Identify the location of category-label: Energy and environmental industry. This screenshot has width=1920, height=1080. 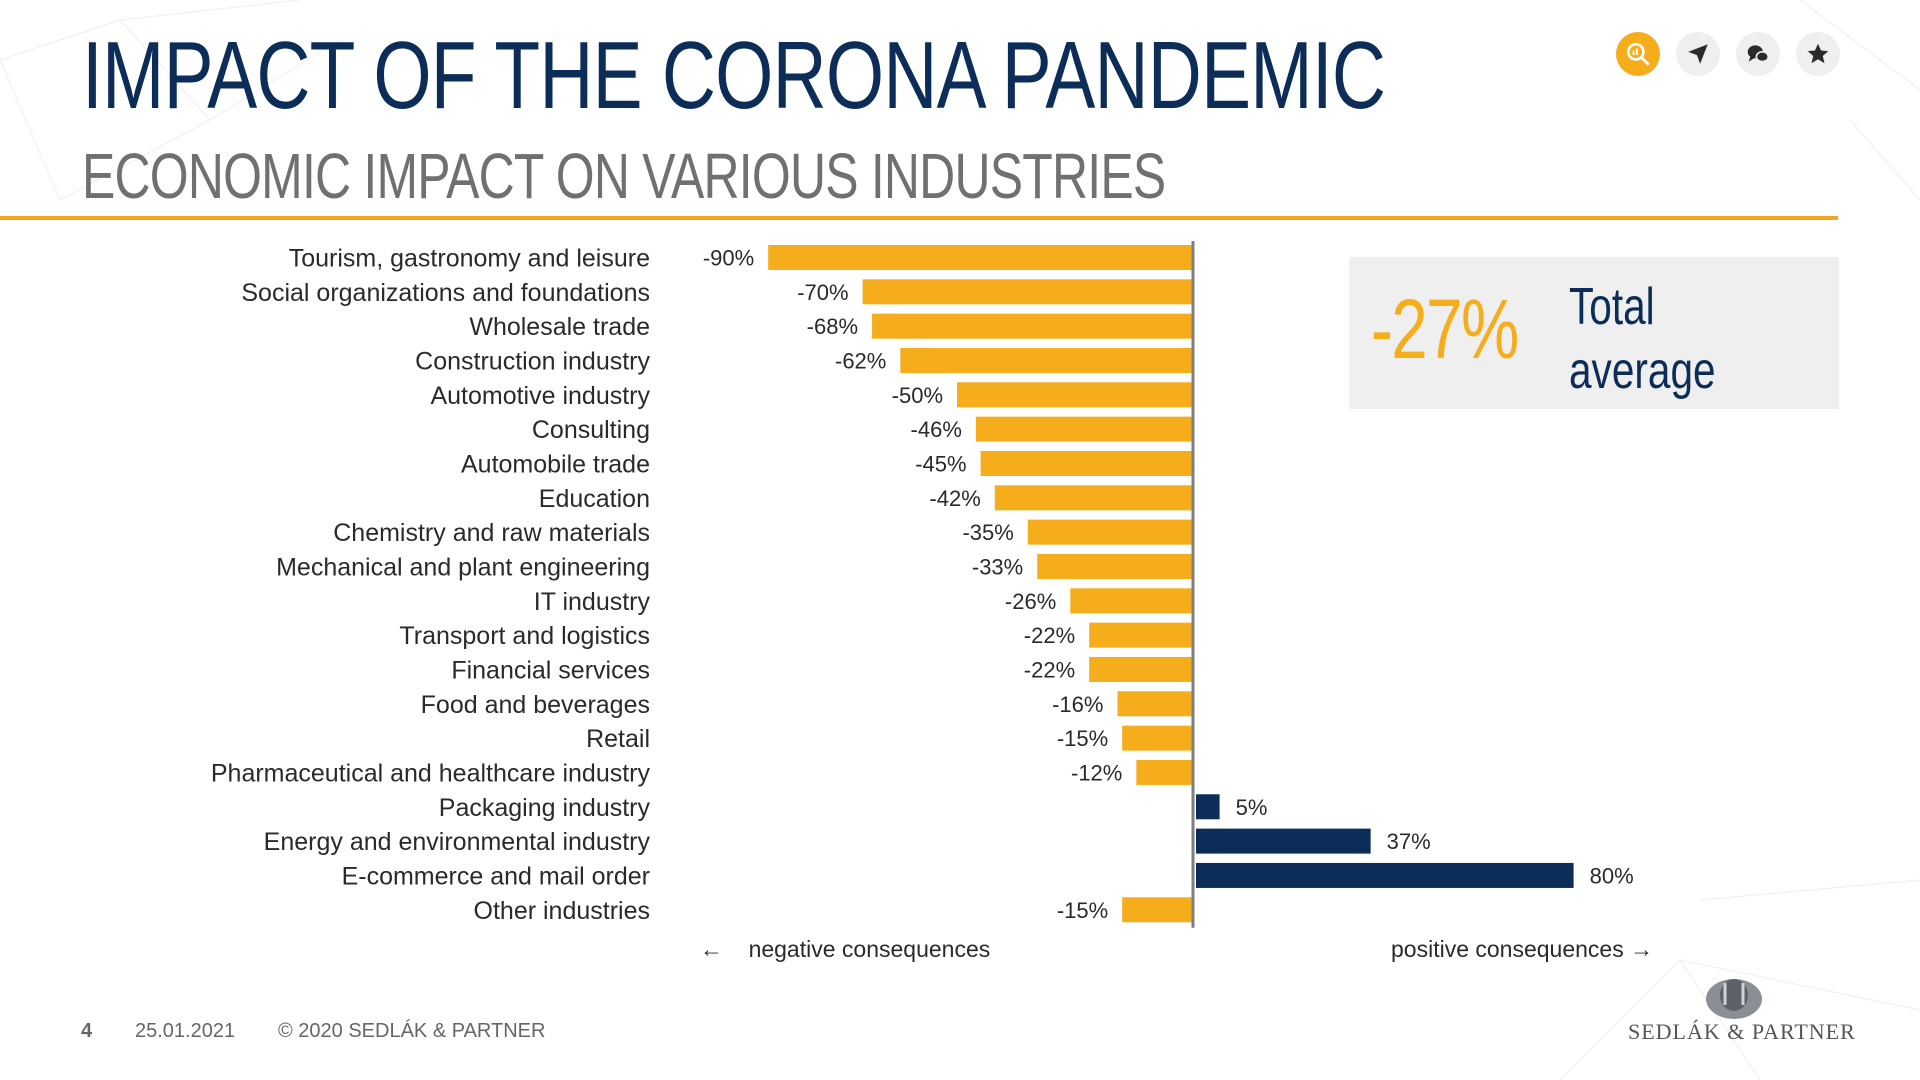
(457, 842).